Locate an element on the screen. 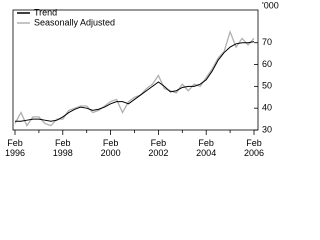 The image size is (320, 240). x-tick-label: Feb 2004 is located at coordinates (206, 148).